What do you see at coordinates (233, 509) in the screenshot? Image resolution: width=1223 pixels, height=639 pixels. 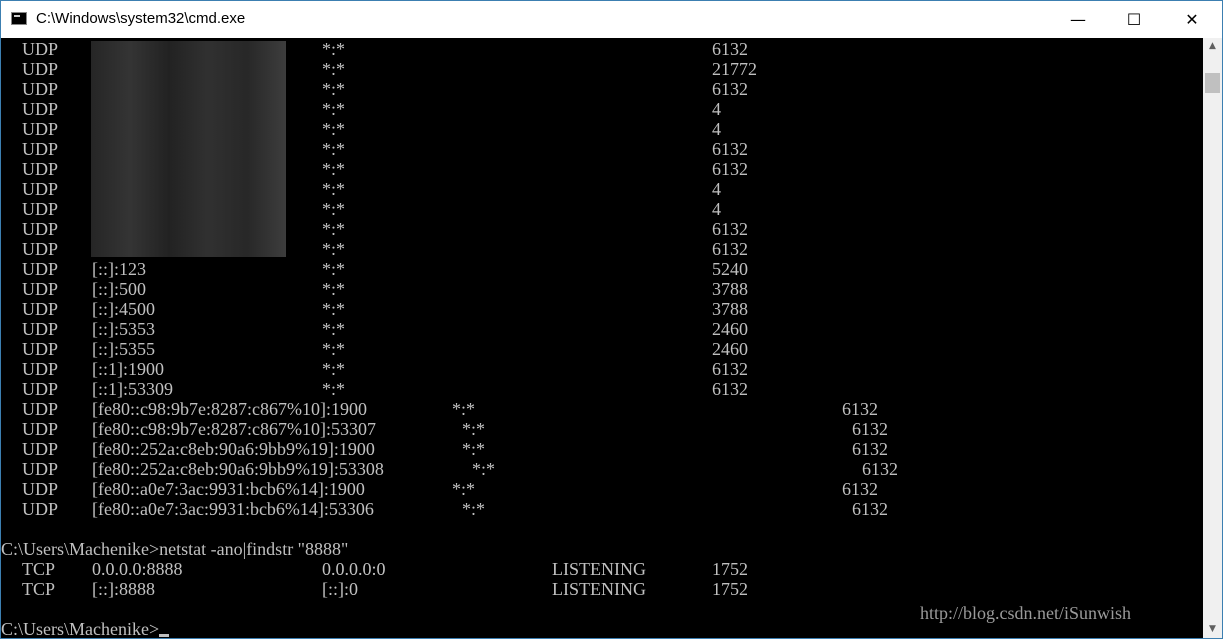 I see `row-local-address: [fe80::a0e7:3ac:9931:bcb6%14]:53306` at bounding box center [233, 509].